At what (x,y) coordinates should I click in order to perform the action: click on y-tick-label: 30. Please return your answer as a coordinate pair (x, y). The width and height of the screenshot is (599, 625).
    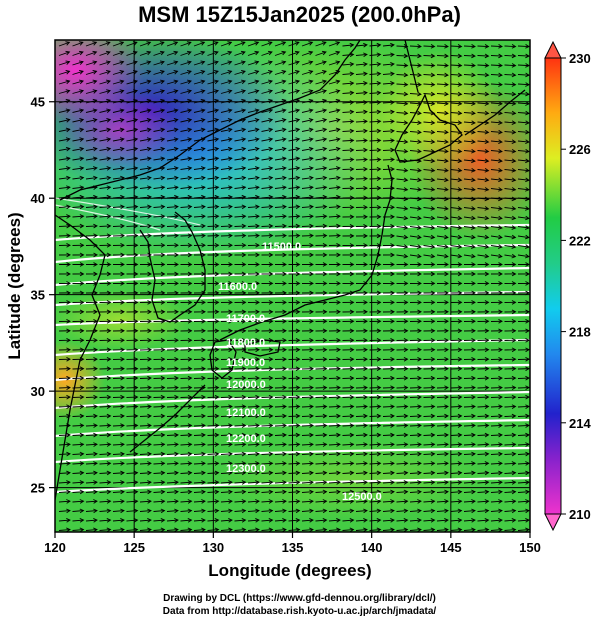
    Looking at the image, I should click on (38, 391).